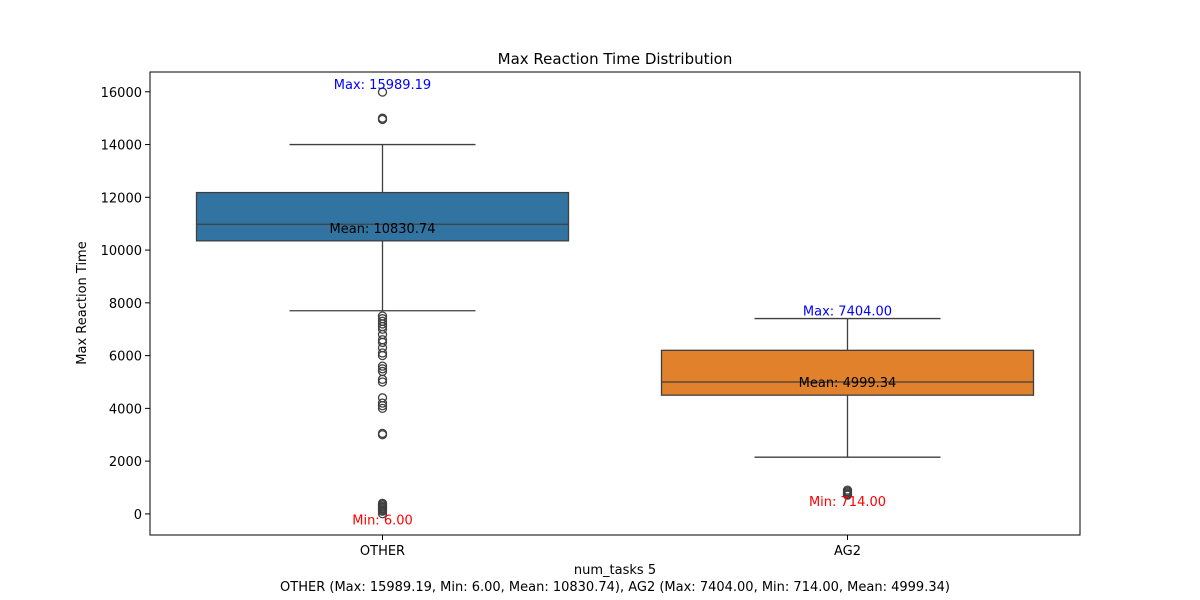 The image size is (1200, 600). What do you see at coordinates (847, 551) in the screenshot?
I see `x-tick-label: AG2` at bounding box center [847, 551].